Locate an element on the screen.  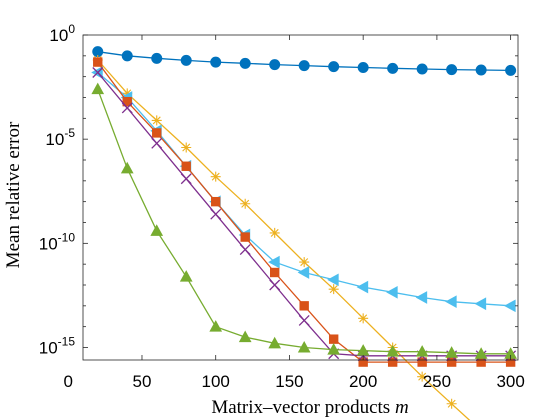
x-tick-label: 150 is located at coordinates (289, 381).